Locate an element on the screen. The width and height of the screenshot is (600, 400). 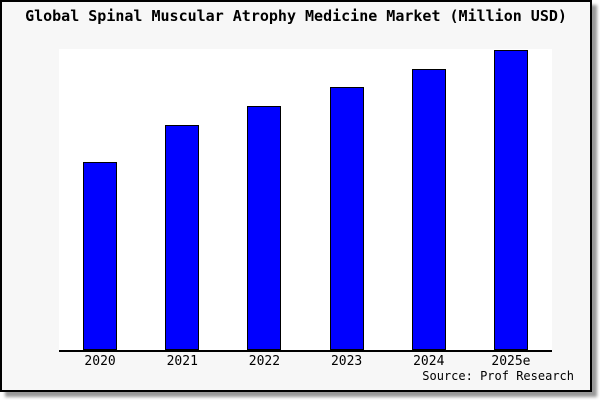
x-tick-label-2024: 2024 is located at coordinates (429, 361).